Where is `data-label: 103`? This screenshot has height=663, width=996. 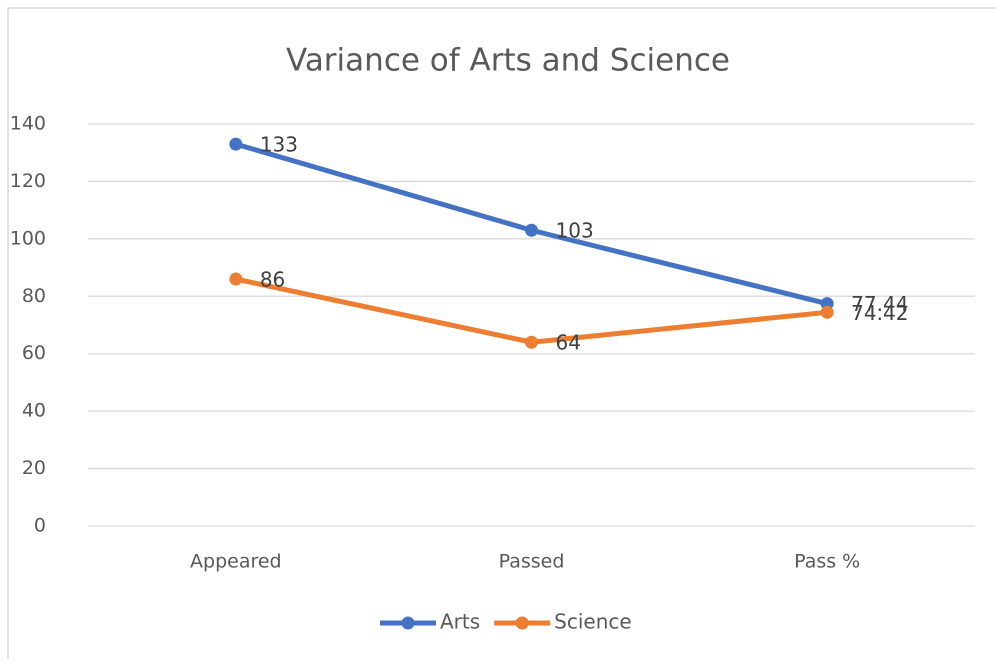 data-label: 103 is located at coordinates (575, 231).